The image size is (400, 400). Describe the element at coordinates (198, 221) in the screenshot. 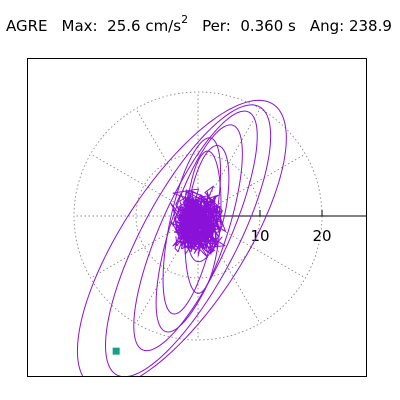

I see `motion-core-scribble` at that location.